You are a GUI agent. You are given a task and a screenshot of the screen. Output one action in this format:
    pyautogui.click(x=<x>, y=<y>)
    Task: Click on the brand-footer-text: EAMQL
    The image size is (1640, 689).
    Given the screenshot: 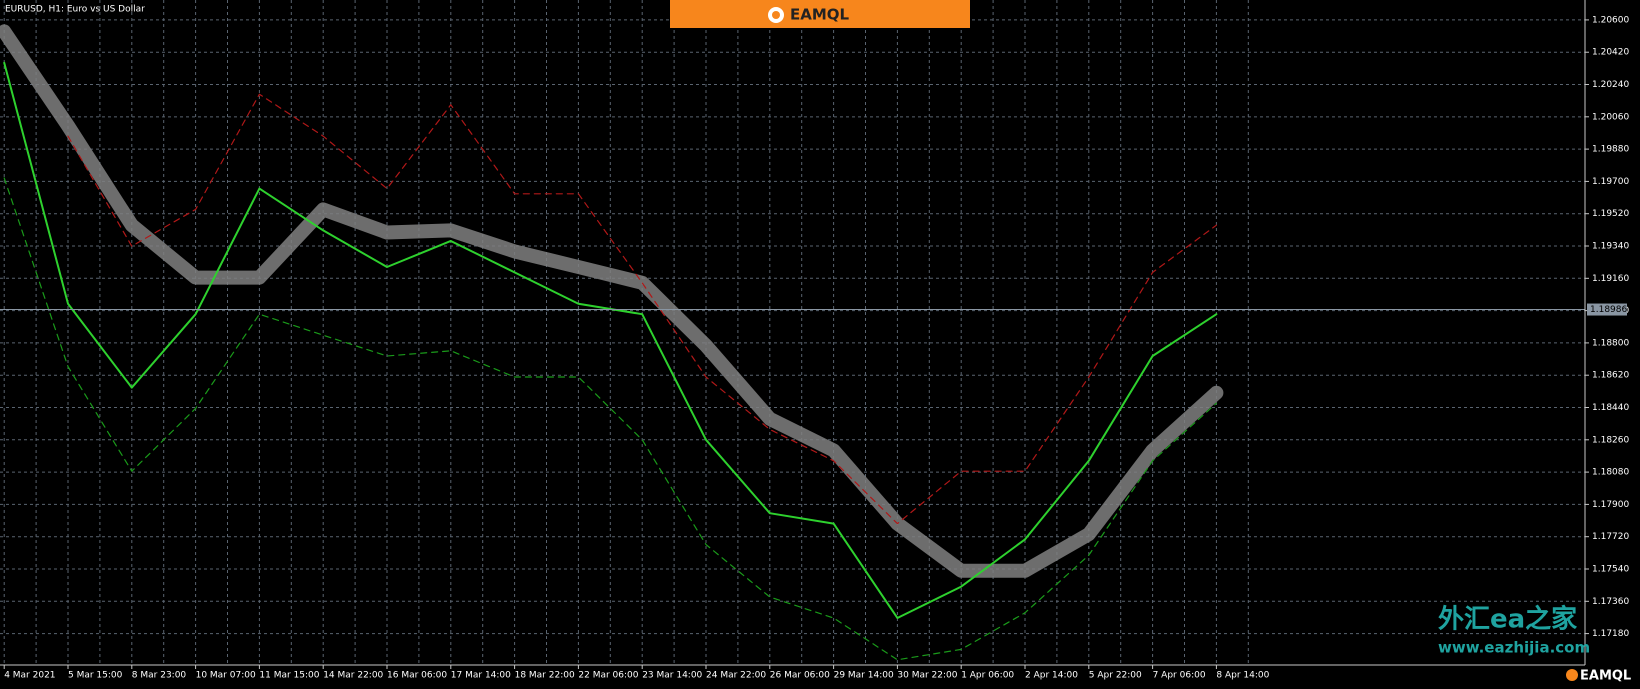 What is the action you would take?
    pyautogui.click(x=1605, y=676)
    